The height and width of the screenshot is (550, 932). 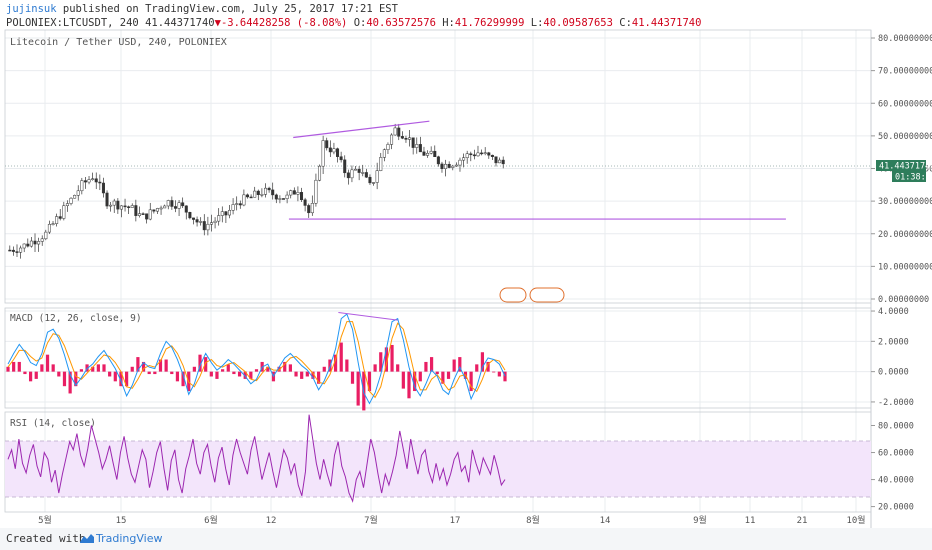 What do you see at coordinates (401, 23) in the screenshot?
I see `open-value: 40.63572576` at bounding box center [401, 23].